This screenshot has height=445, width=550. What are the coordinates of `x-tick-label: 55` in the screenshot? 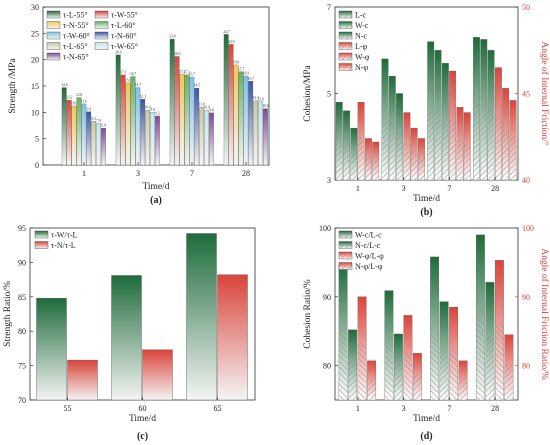 It's located at (68, 408).